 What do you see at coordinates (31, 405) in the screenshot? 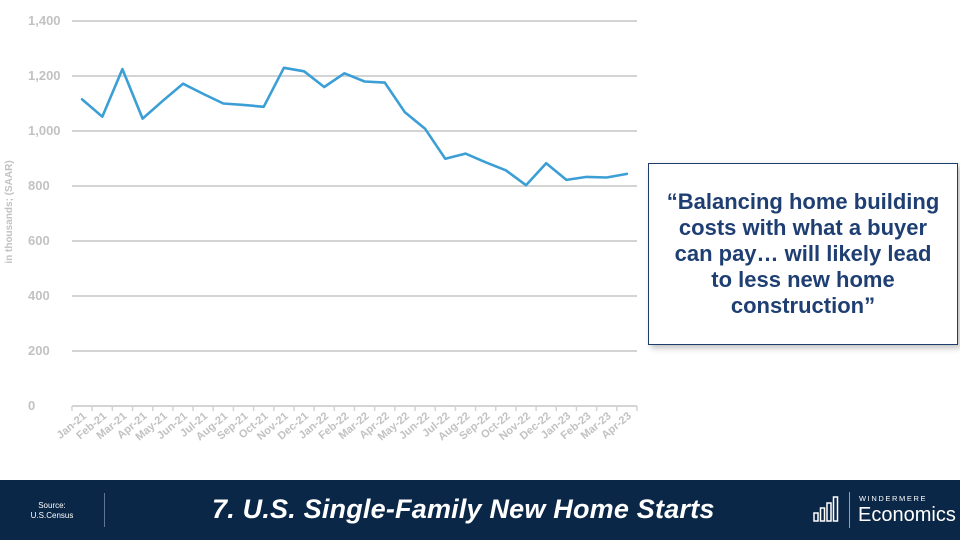
I see `y-tick-label: 0` at bounding box center [31, 405].